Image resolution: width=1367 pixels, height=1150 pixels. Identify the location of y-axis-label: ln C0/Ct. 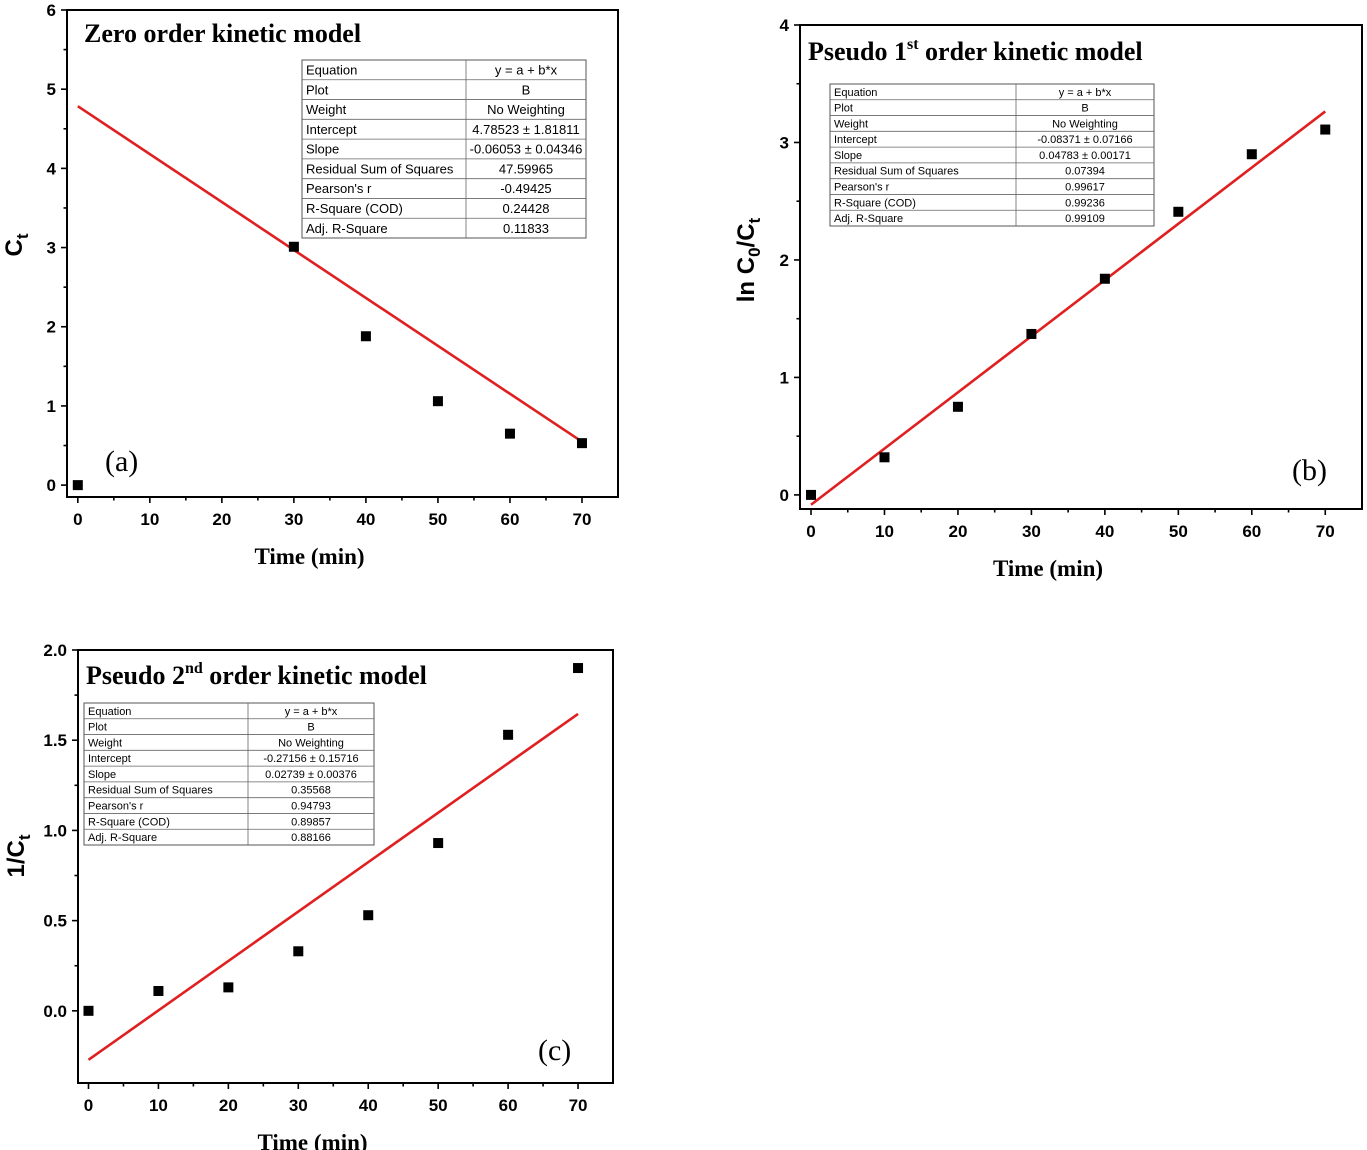
(748, 259).